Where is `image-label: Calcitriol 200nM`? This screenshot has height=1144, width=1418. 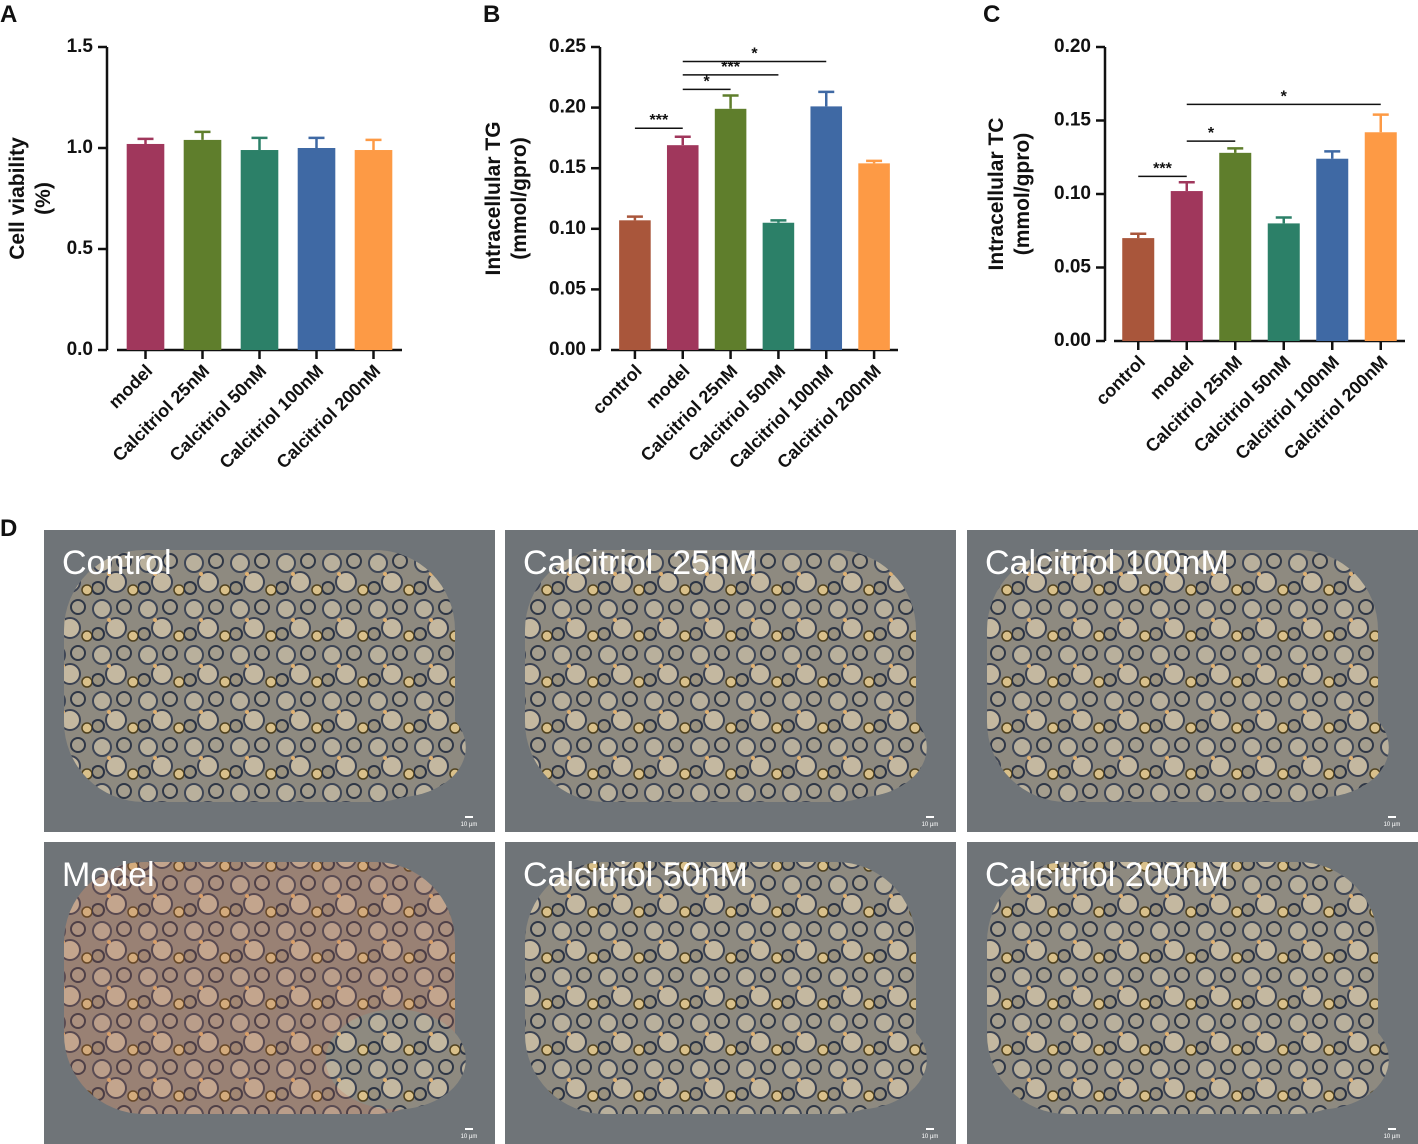
image-label: Calcitriol 200nM is located at coordinates (1107, 875).